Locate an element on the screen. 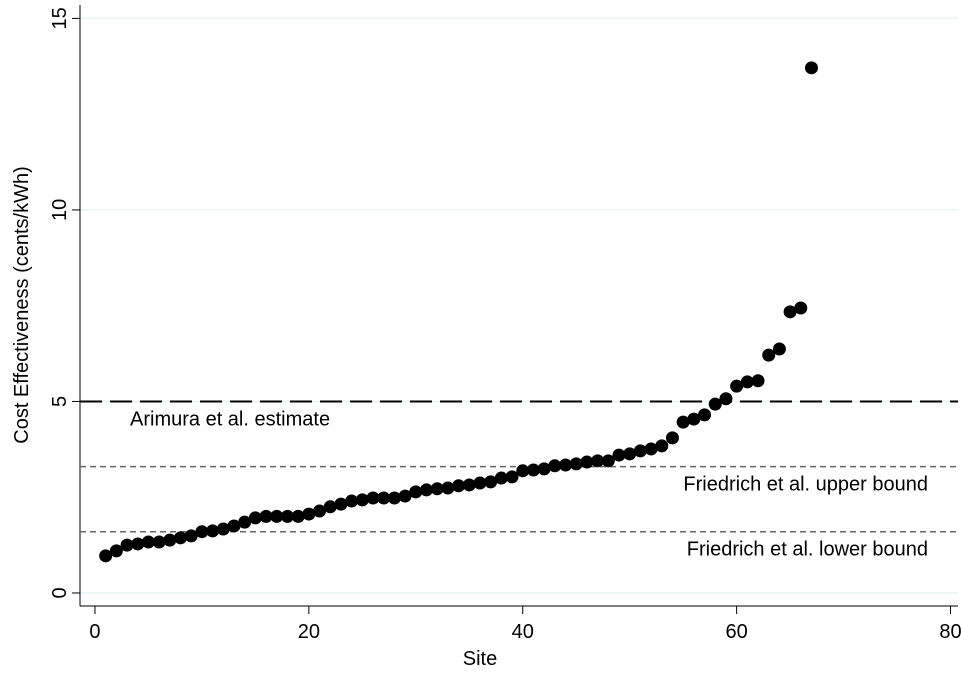  reference-label: Arimura et al. estimate is located at coordinates (230, 419).